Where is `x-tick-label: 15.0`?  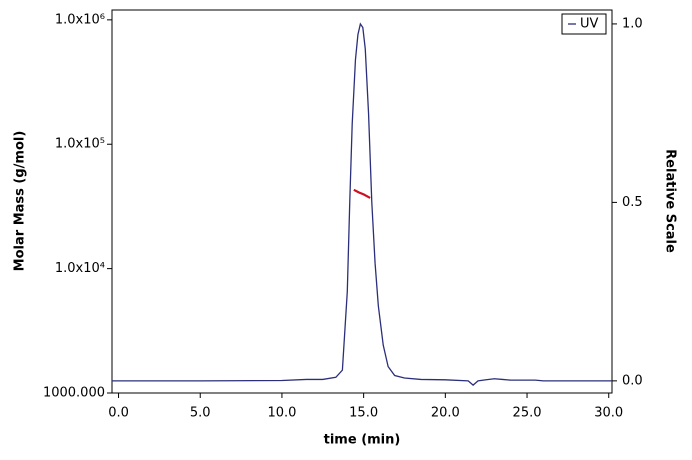 x-tick-label: 15.0 is located at coordinates (363, 413).